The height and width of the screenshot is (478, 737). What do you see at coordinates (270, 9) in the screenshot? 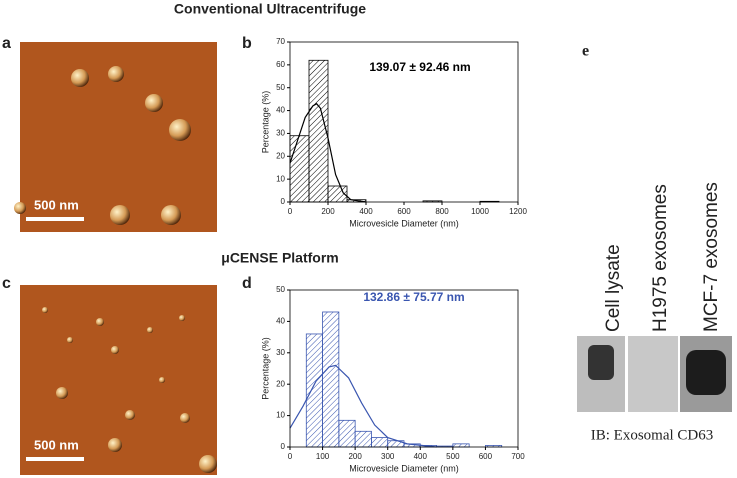
I see `section-title: Conventional Ultracentrifuge` at bounding box center [270, 9].